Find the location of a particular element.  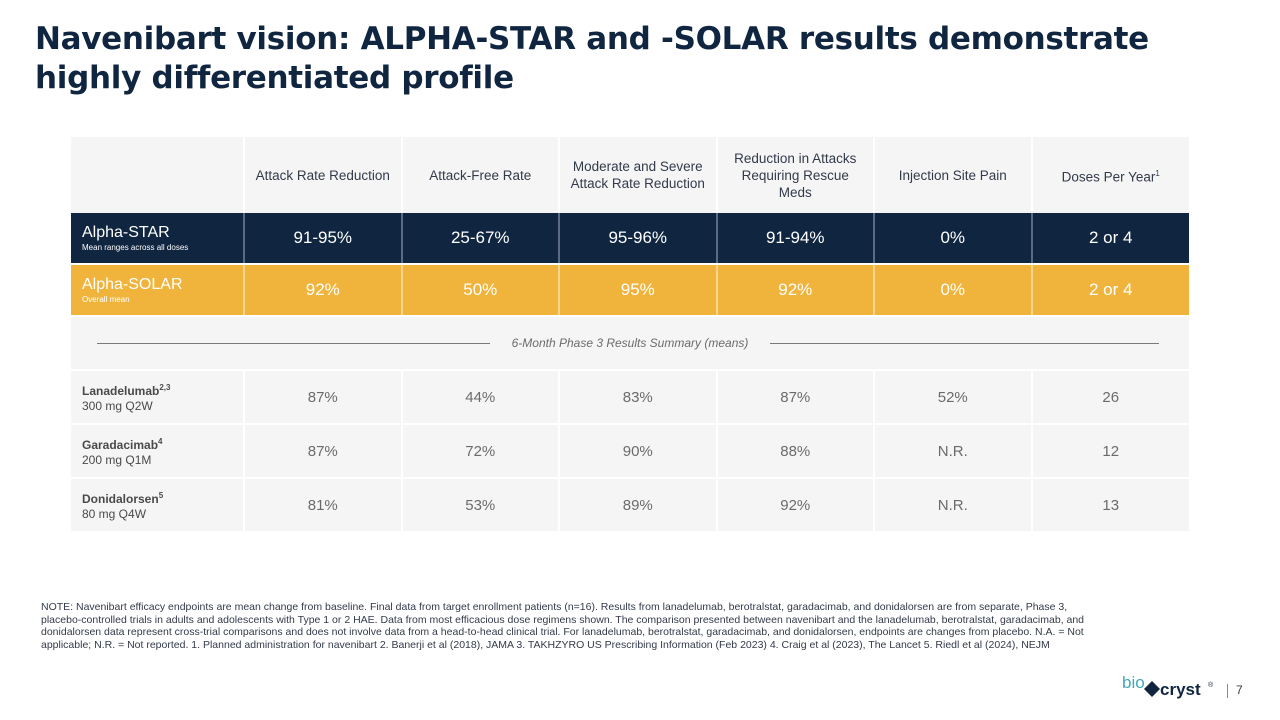

alpha-solar-subtitle: Overall mean is located at coordinates (106, 299).